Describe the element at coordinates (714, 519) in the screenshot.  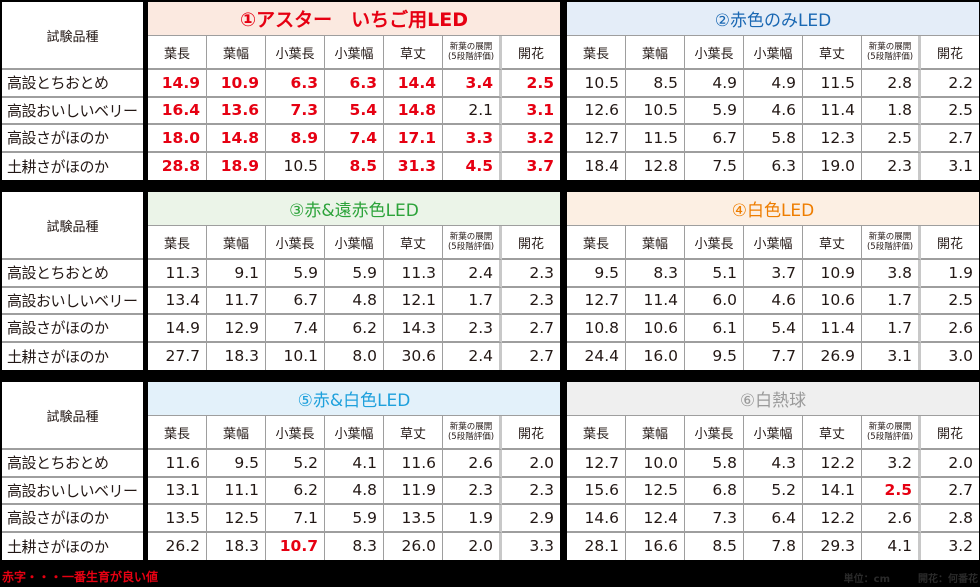
I see `table-cell: 7.3` at that location.